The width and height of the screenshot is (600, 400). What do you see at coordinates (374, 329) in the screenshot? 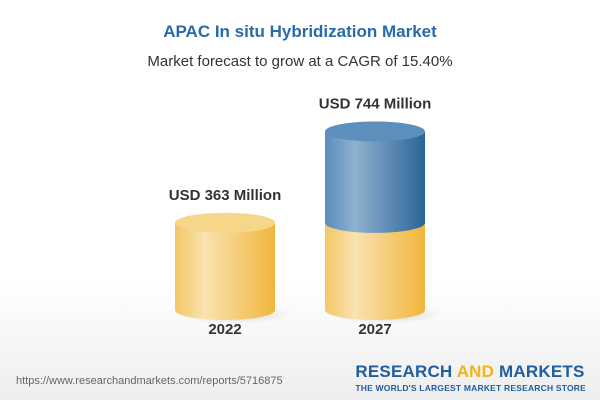
I see `category-label-2027: 2027` at bounding box center [374, 329].